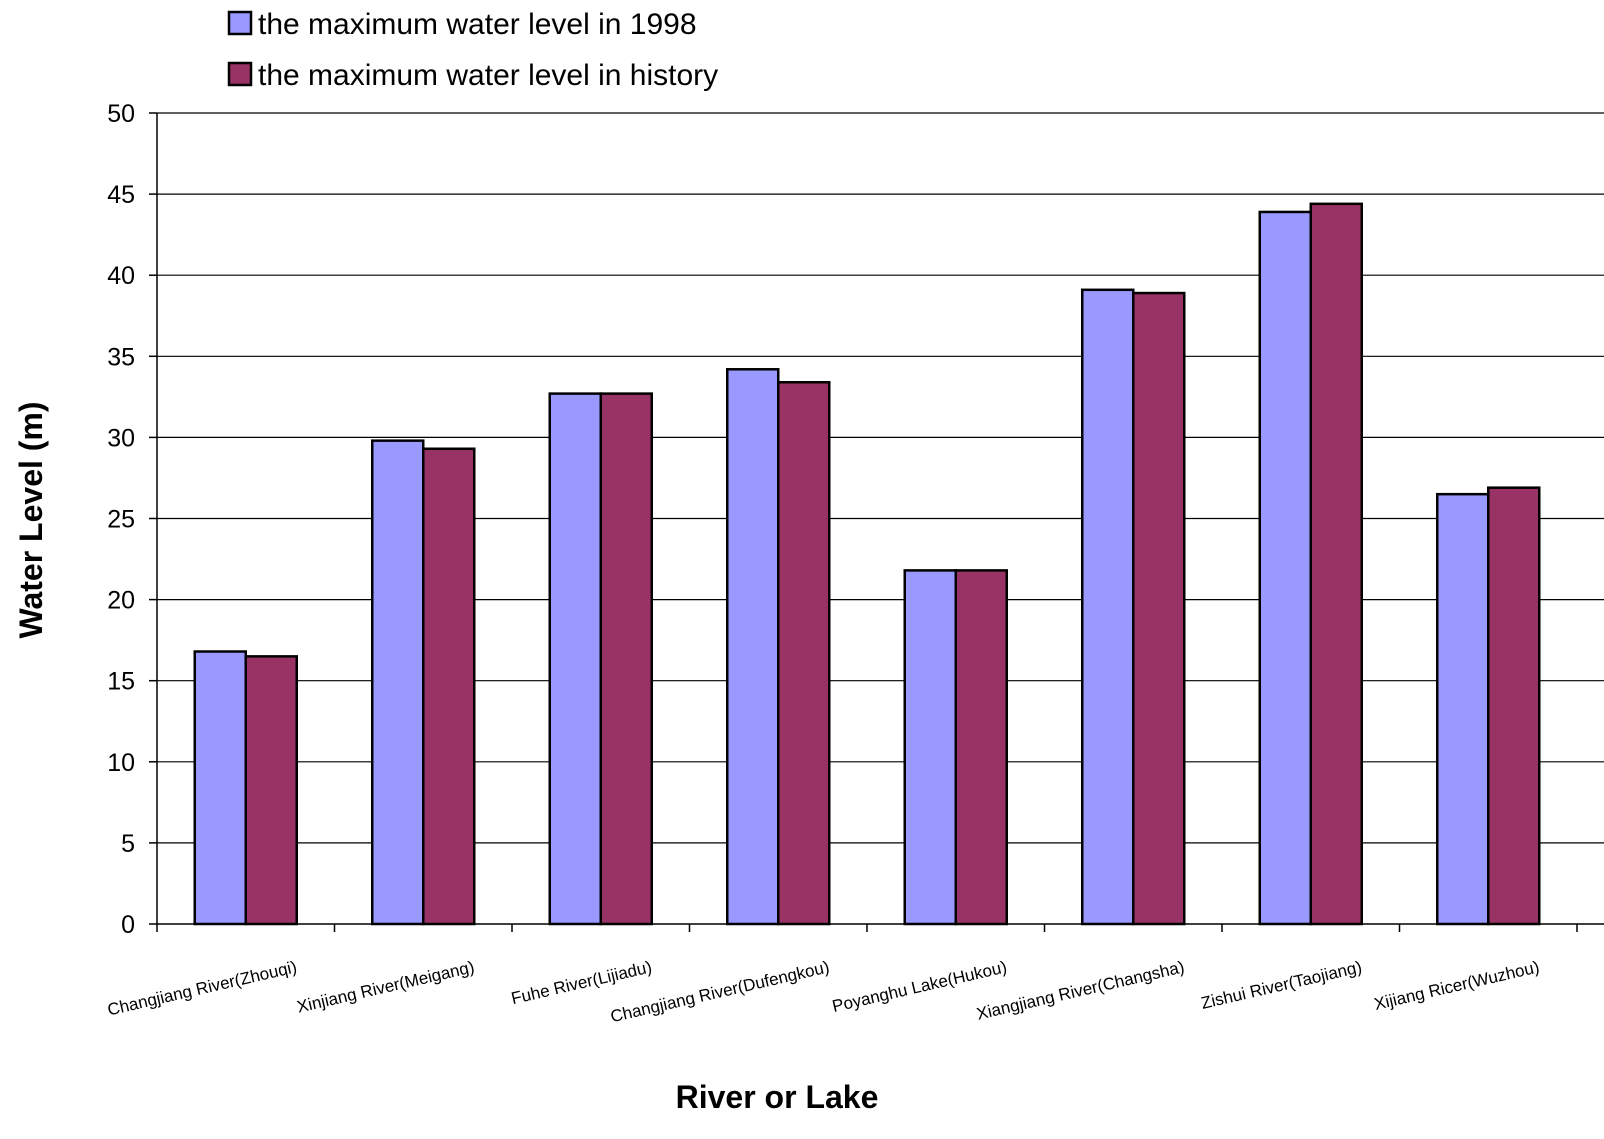 The width and height of the screenshot is (1604, 1139). What do you see at coordinates (121, 438) in the screenshot?
I see `y-tick-label: 30` at bounding box center [121, 438].